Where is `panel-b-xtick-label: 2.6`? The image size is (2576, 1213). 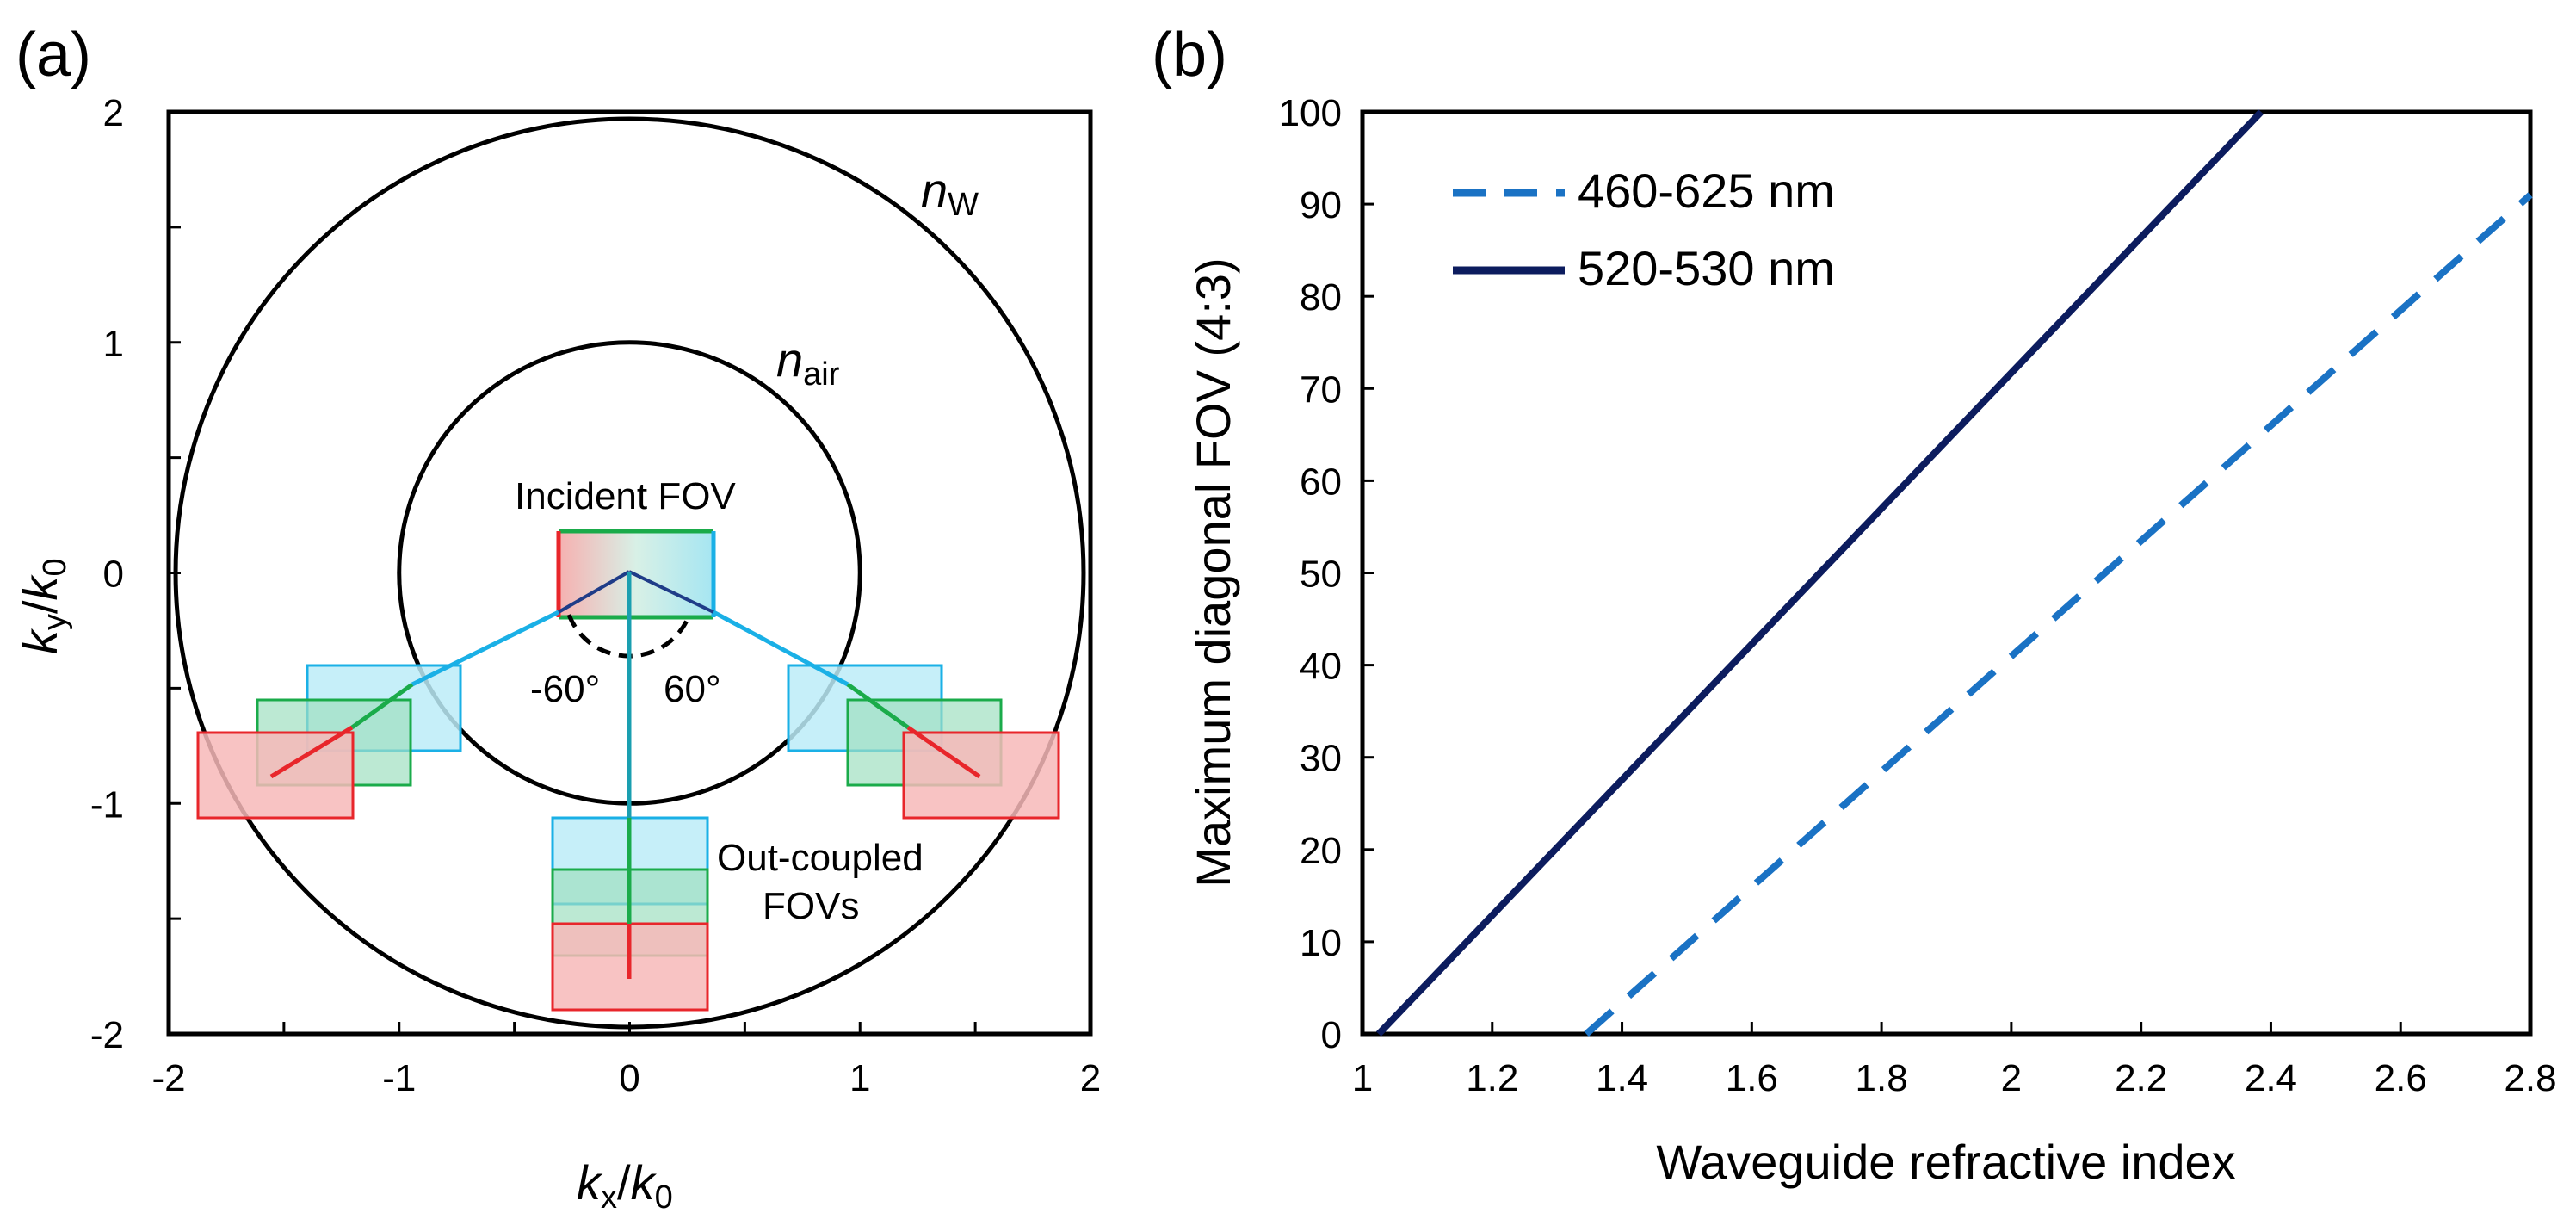
panel-b-xtick-label: 2.6 is located at coordinates (2401, 1078).